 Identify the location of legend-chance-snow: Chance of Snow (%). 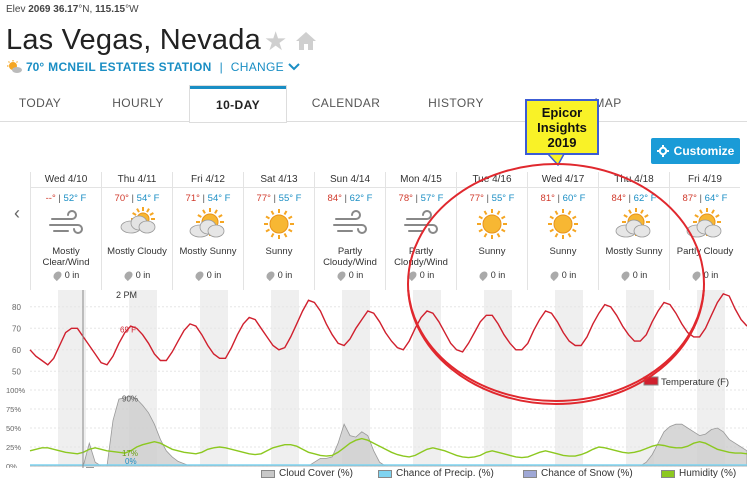
(578, 473).